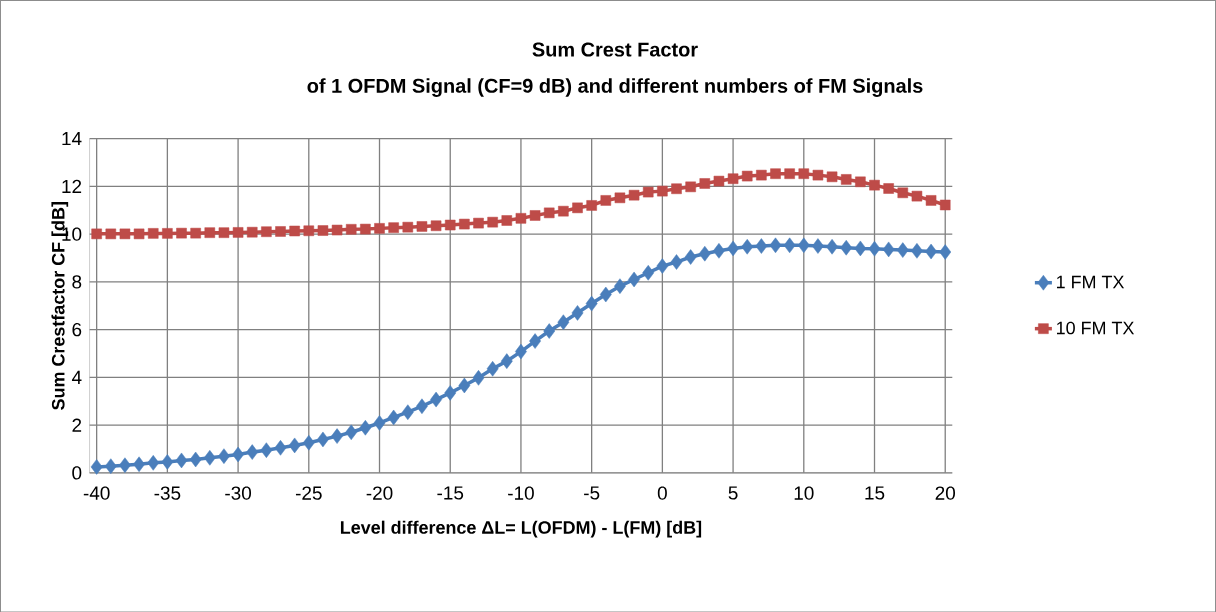 Image resolution: width=1216 pixels, height=612 pixels. I want to click on x-tick-label: -5, so click(592, 493).